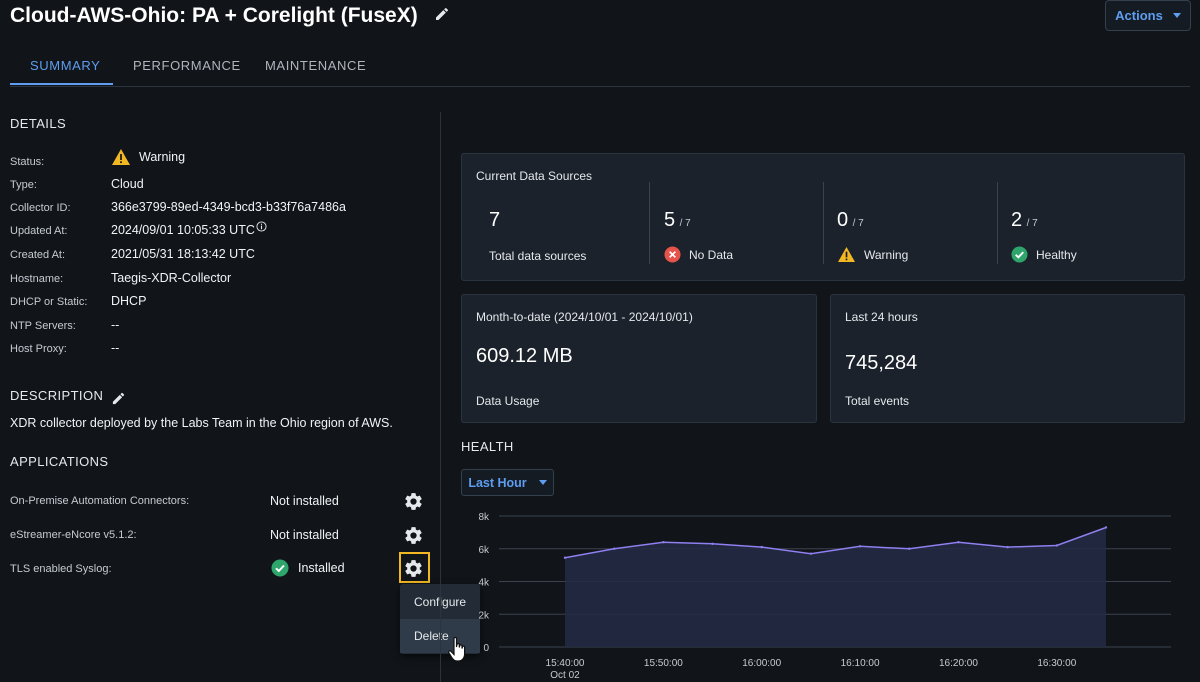  Describe the element at coordinates (61, 569) in the screenshot. I see `app-label-syslog: TLS enabled Syslog:` at that location.